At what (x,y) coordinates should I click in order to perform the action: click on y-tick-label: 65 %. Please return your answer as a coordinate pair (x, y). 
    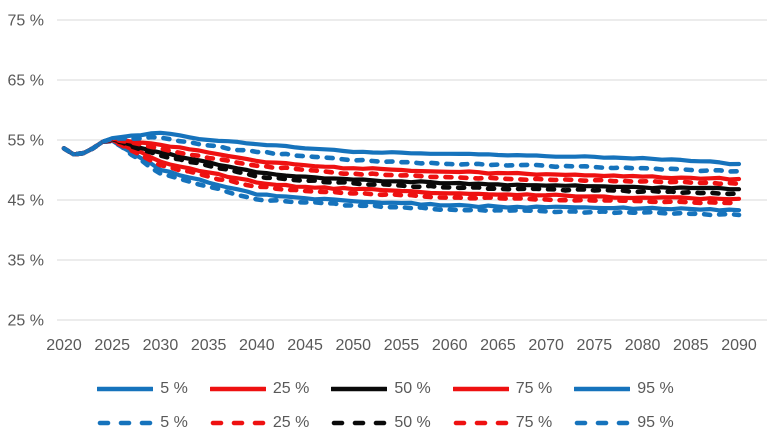
    Looking at the image, I should click on (26, 81).